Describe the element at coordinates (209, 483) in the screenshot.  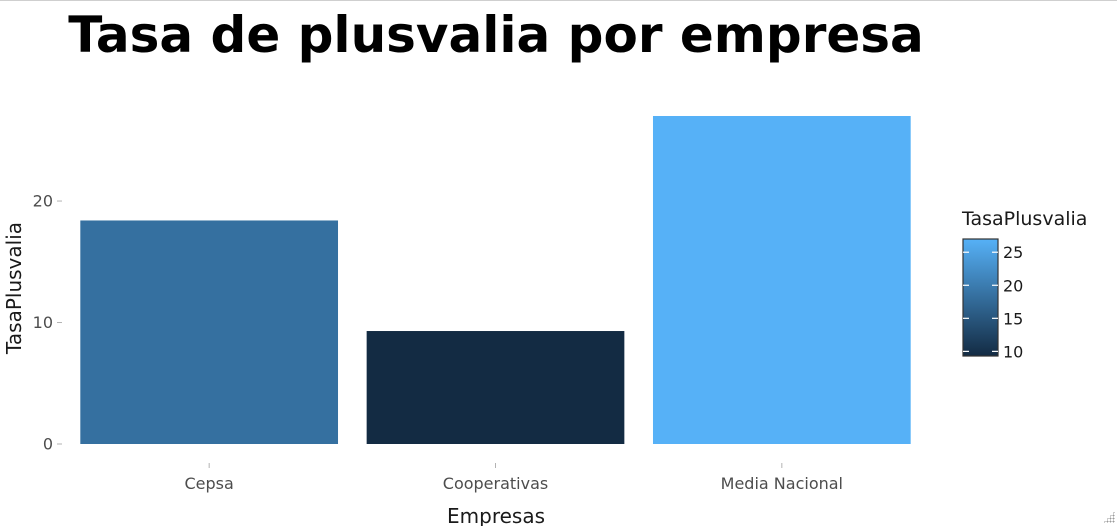
I see `x-tick-label: Cepsa` at that location.